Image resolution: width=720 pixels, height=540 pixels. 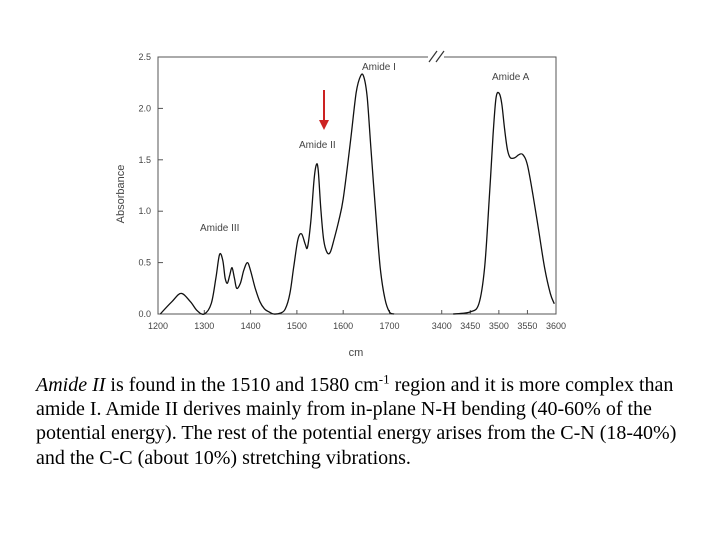 I want to click on y-axis-ticks: 0.0 0.5 1.0 1.5 2.0 2.5, so click(x=150, y=185).